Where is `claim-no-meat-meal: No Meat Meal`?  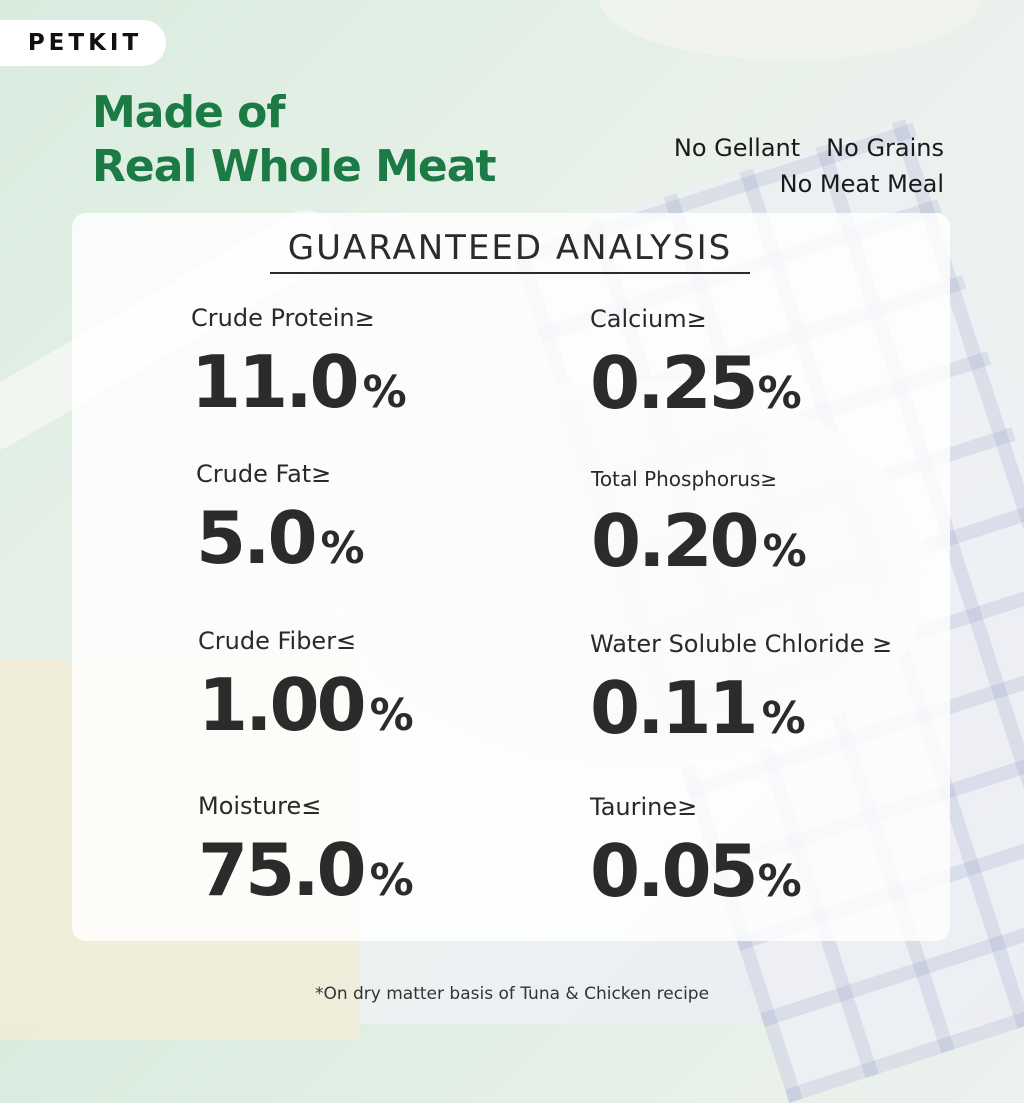
claim-no-meat-meal: No Meat Meal is located at coordinates (861, 184).